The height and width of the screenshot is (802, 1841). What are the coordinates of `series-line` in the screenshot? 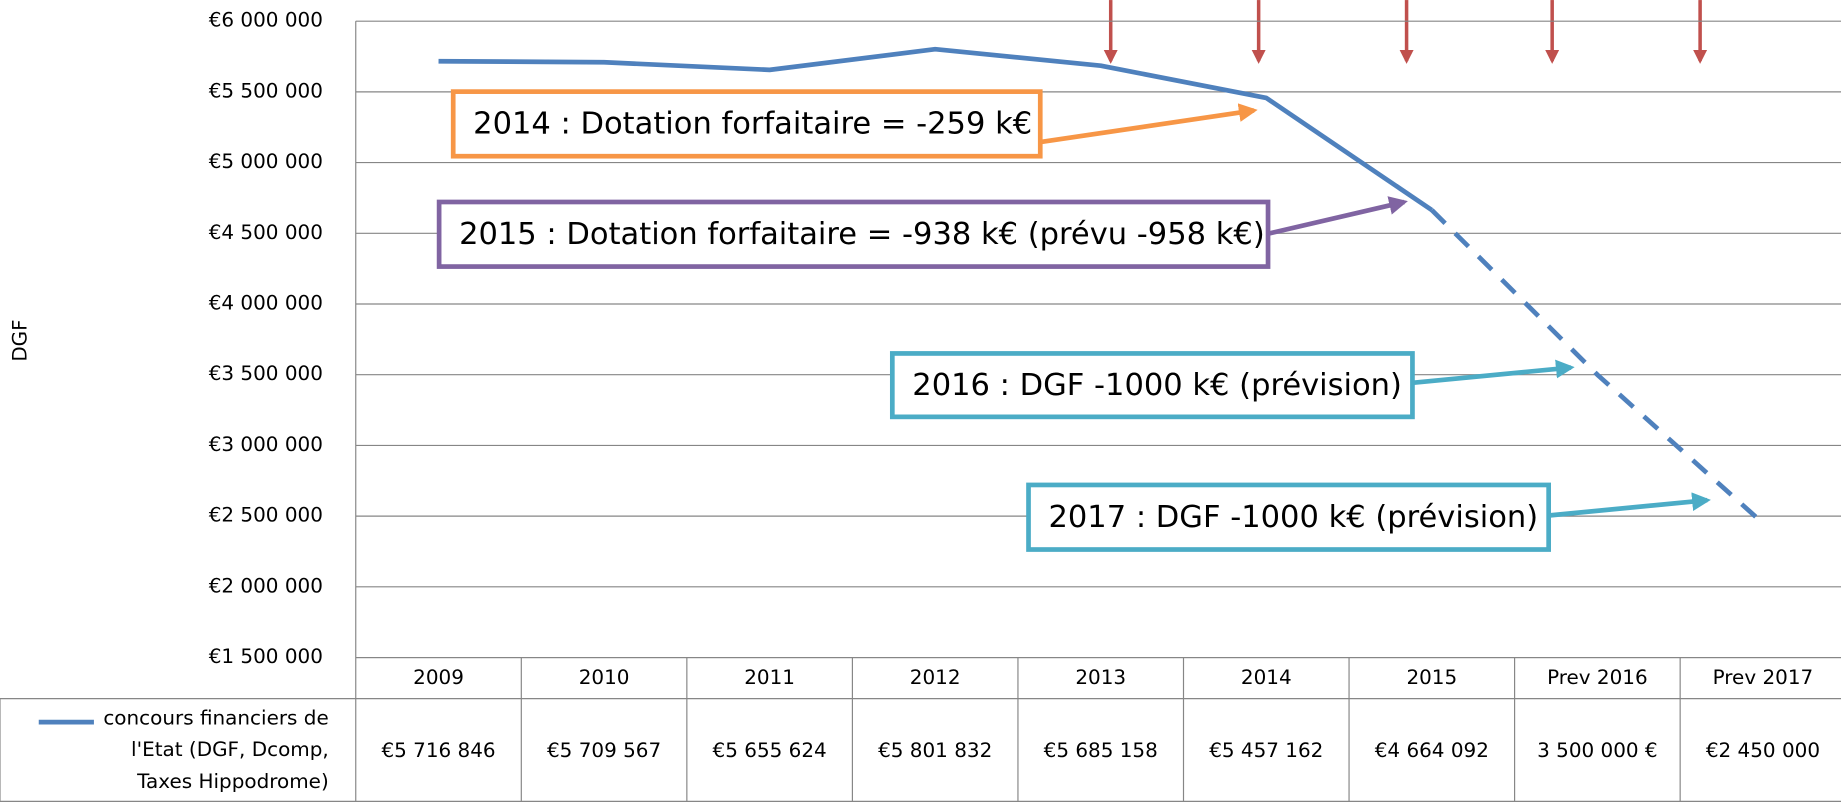 It's located at (936, 129).